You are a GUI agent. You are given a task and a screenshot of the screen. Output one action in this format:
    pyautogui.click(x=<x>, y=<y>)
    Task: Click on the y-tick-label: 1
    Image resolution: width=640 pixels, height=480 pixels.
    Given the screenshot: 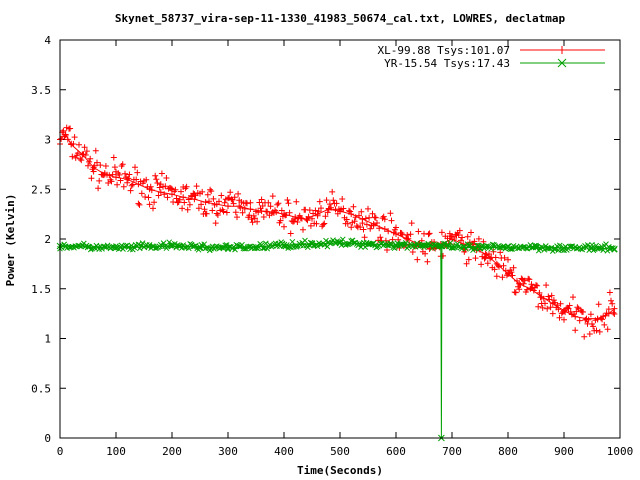 What is the action you would take?
    pyautogui.click(x=47, y=339)
    